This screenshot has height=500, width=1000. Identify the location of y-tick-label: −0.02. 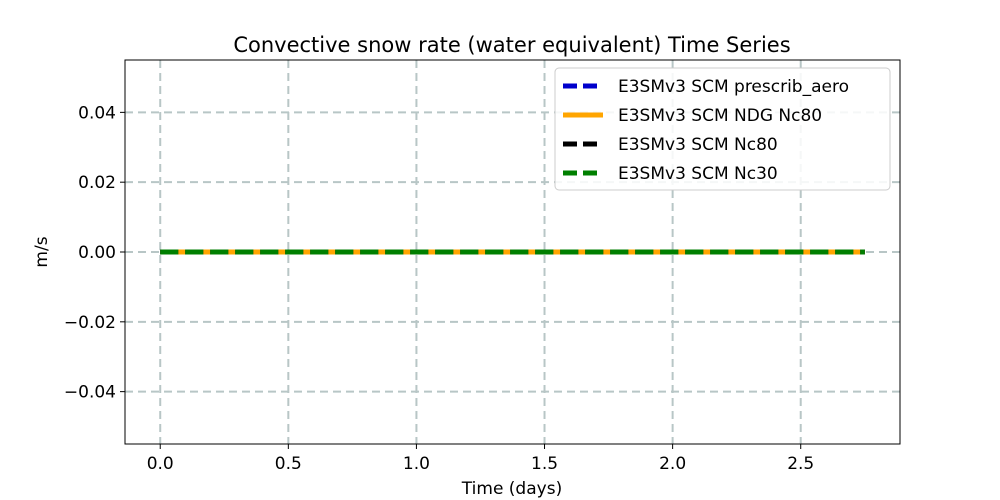
(90, 323).